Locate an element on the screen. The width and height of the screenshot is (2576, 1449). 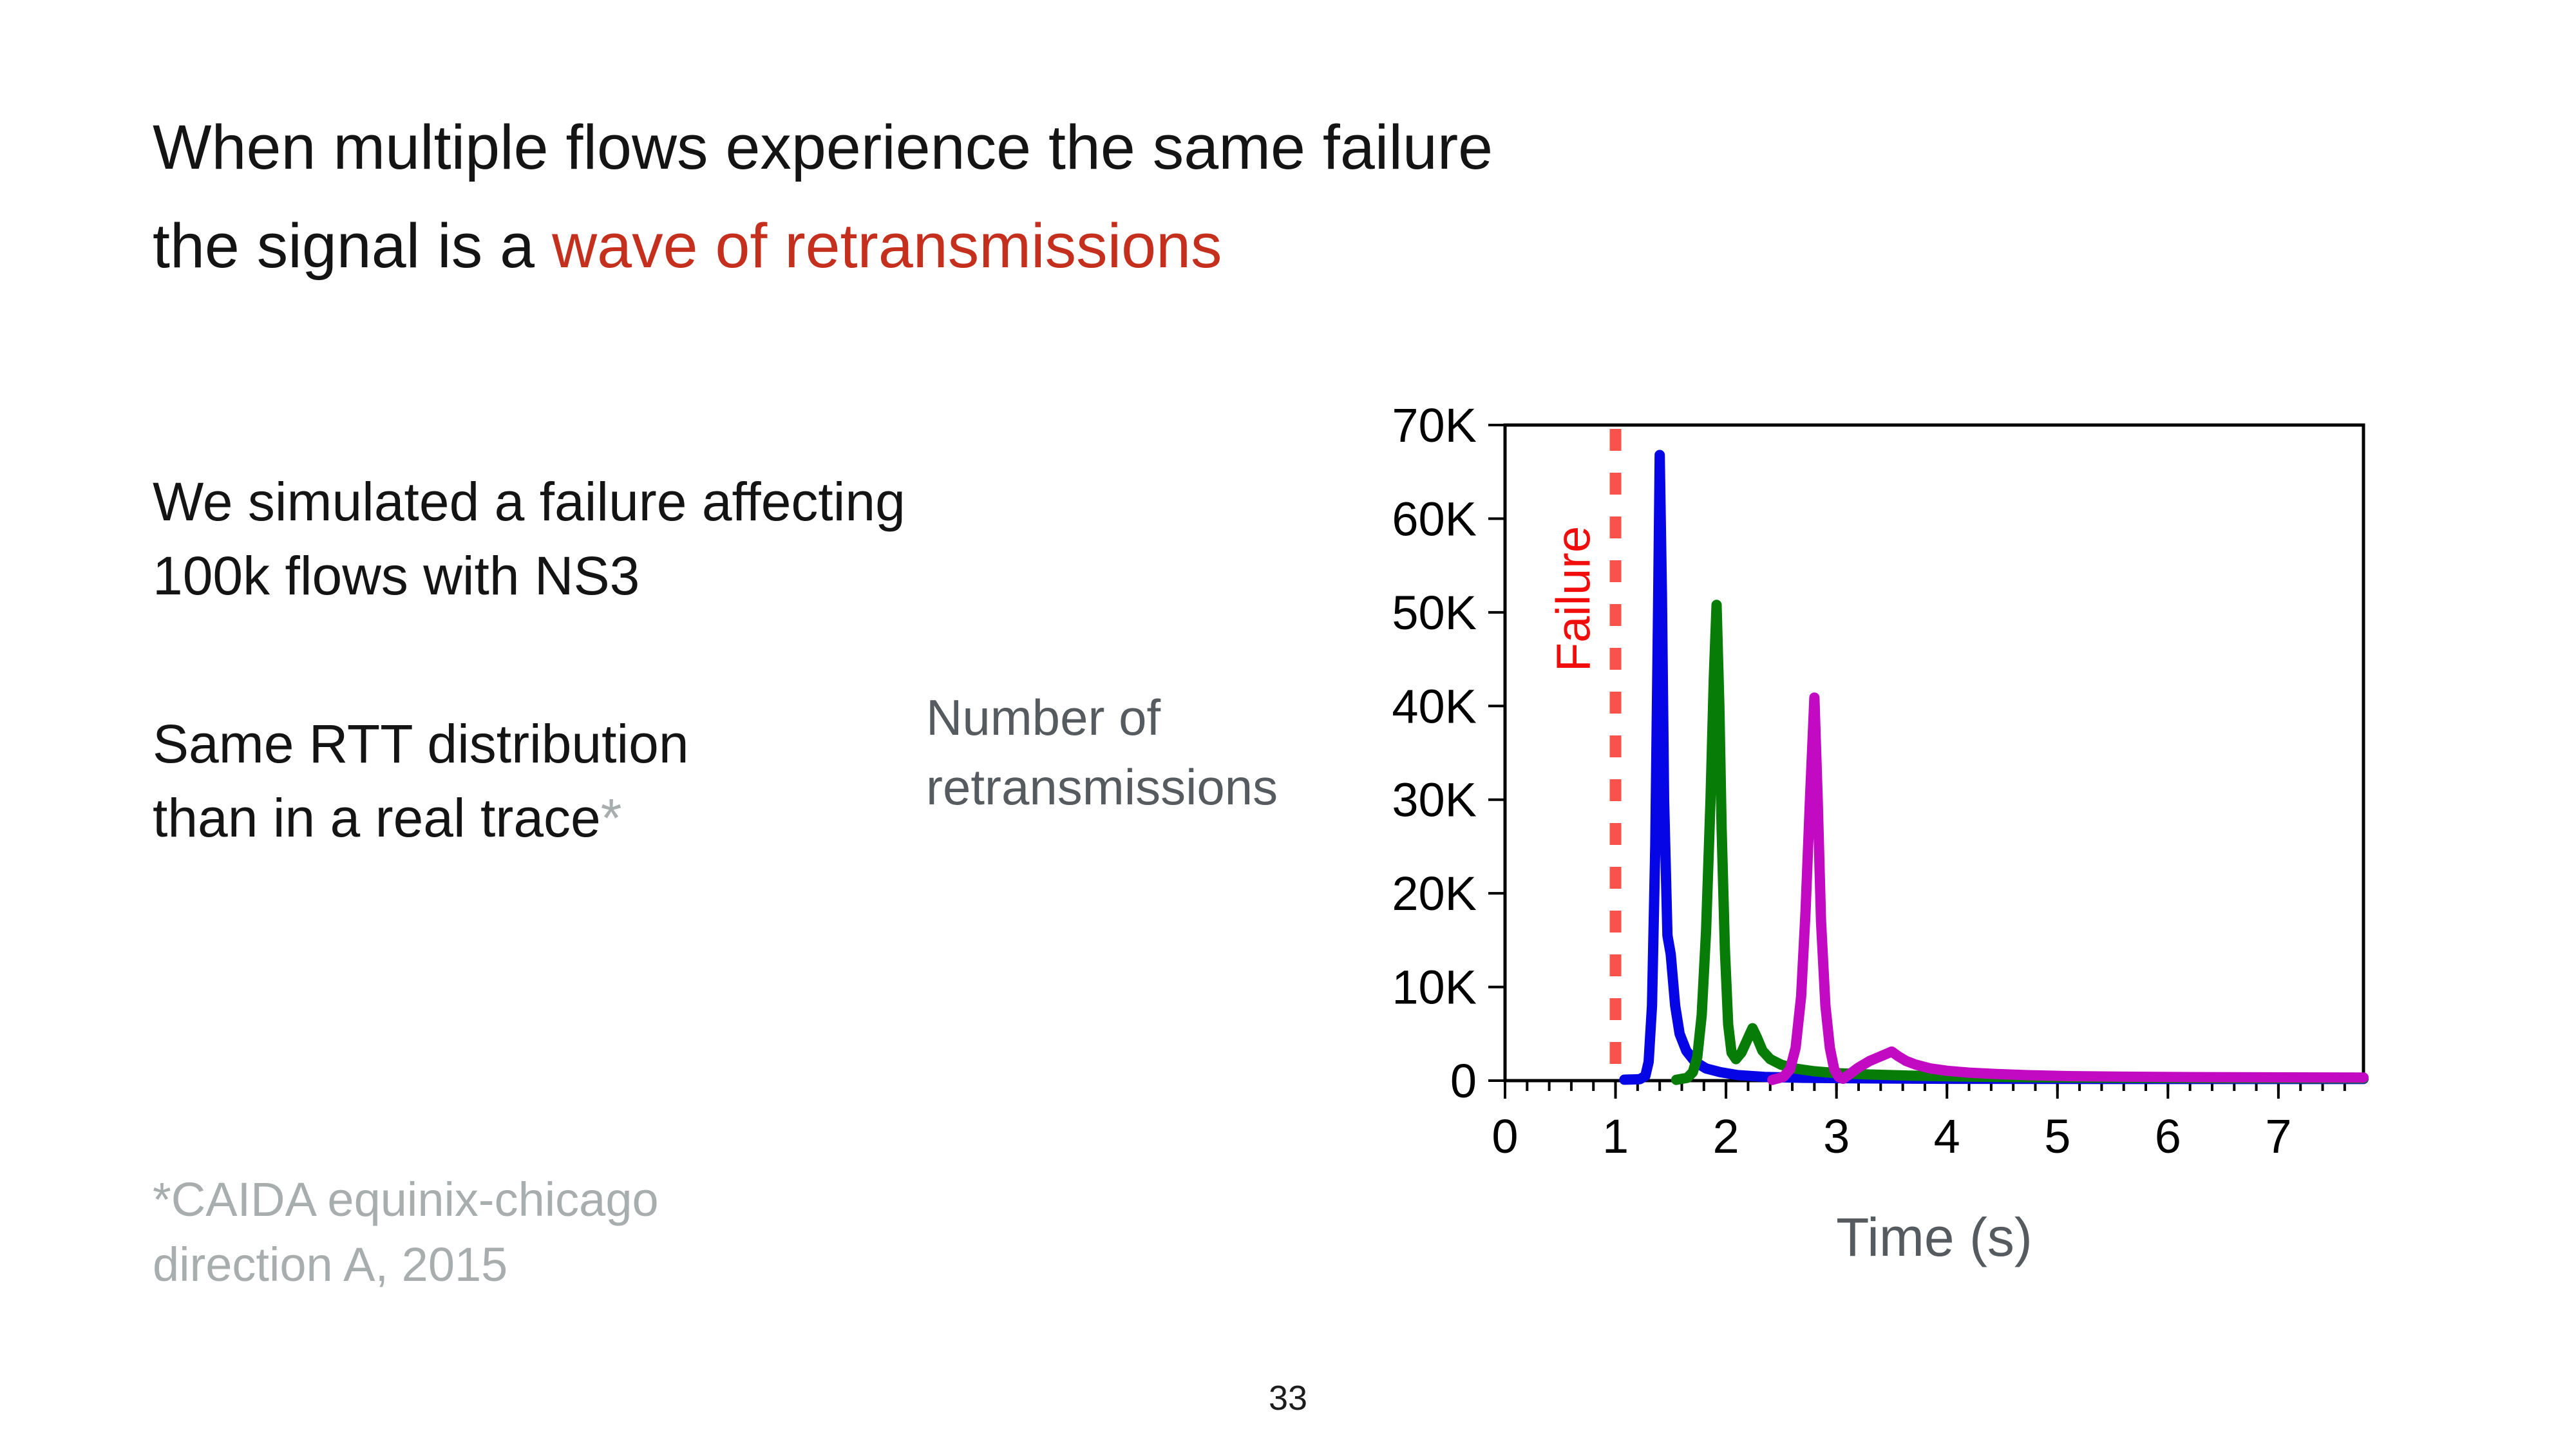
title-line-2-prefix: the signal is a is located at coordinates (353, 246).